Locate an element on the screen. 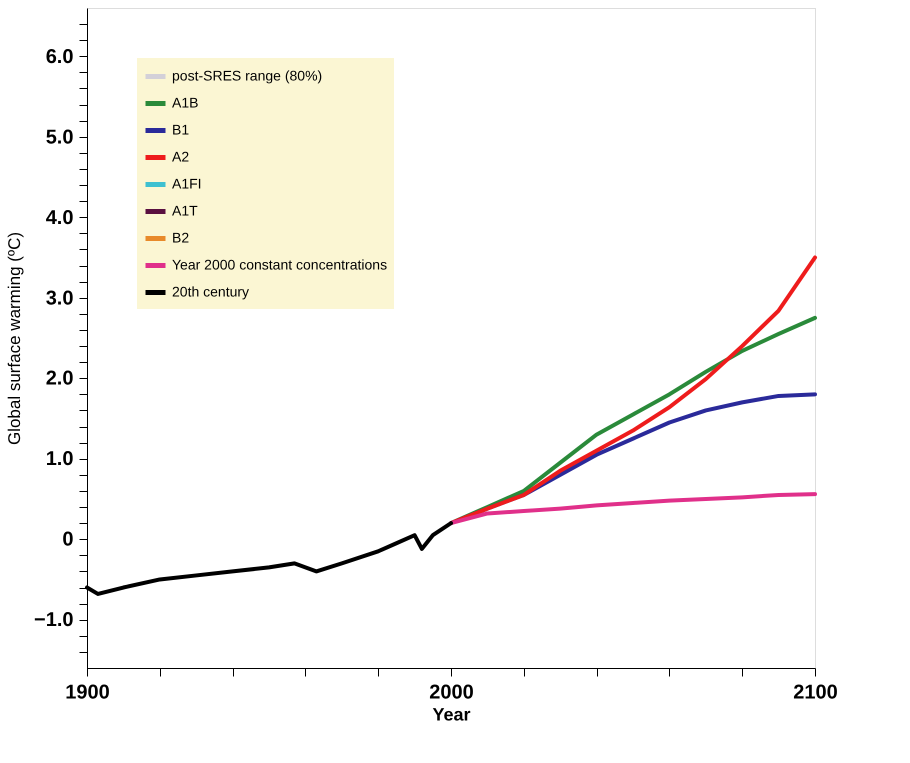 Image resolution: width=910 pixels, height=763 pixels. x-tick-label: 2100 is located at coordinates (815, 693).